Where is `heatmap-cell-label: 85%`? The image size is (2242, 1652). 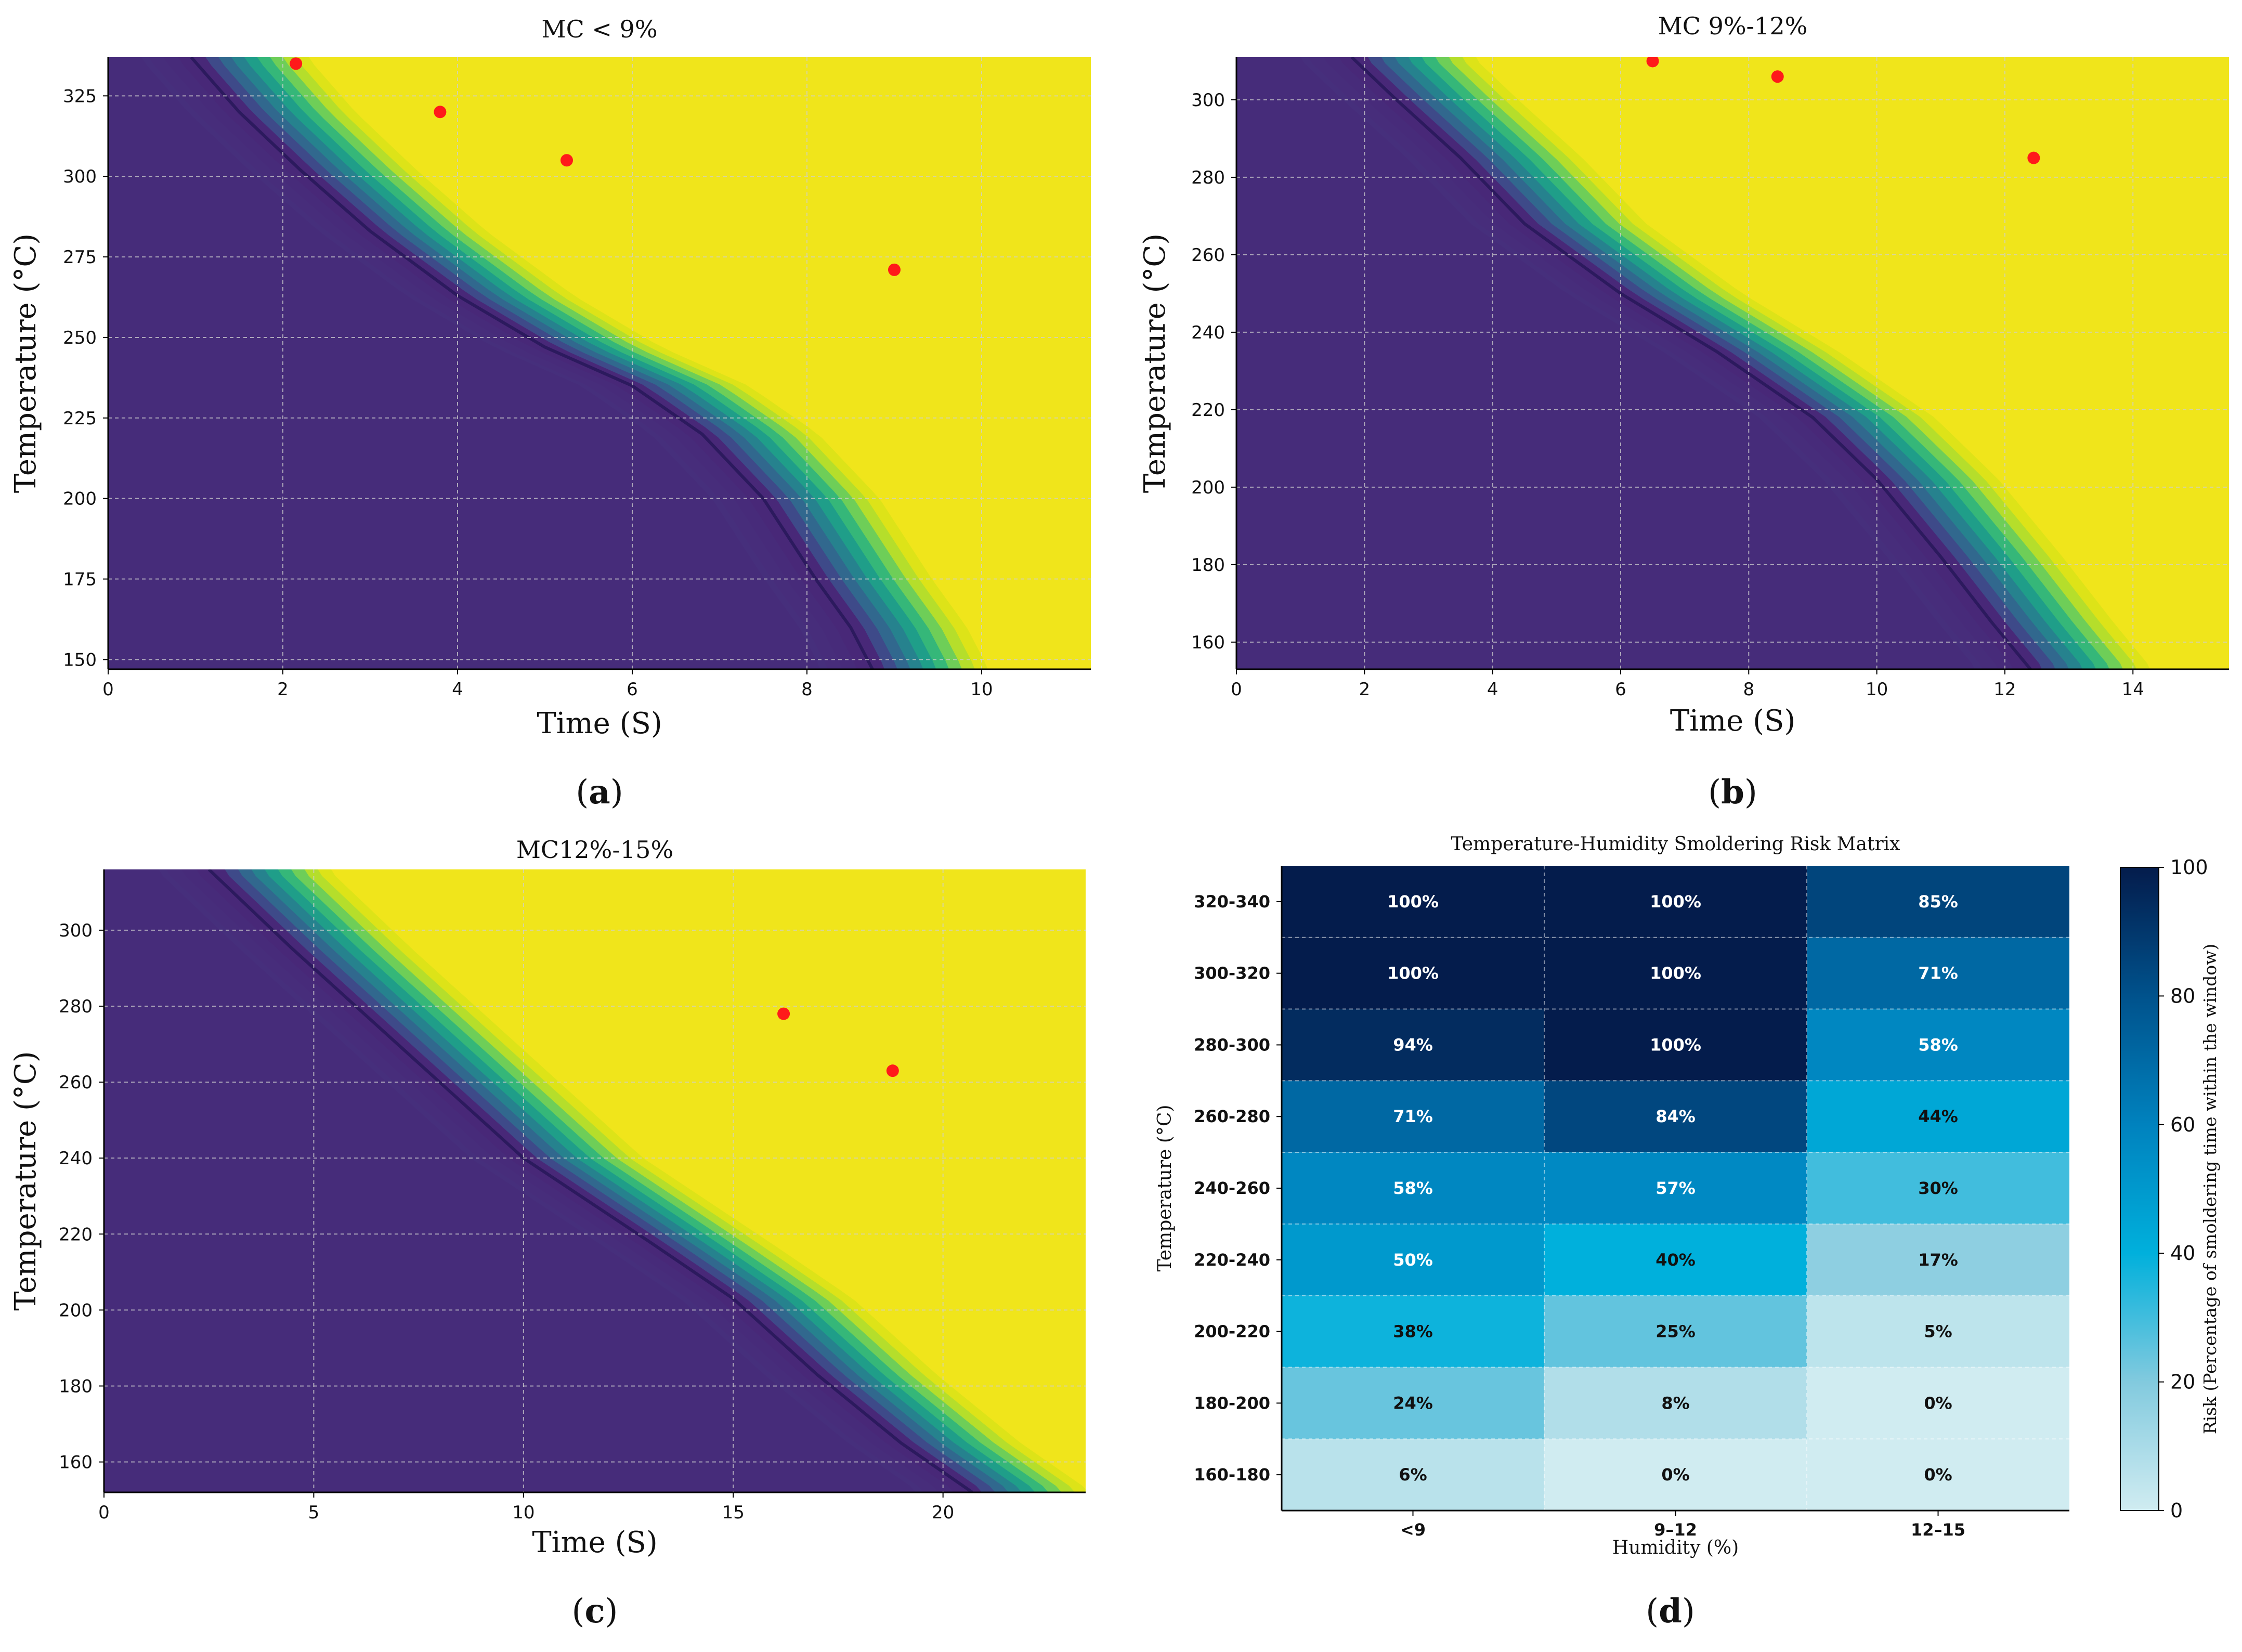 heatmap-cell-label: 85% is located at coordinates (1938, 902).